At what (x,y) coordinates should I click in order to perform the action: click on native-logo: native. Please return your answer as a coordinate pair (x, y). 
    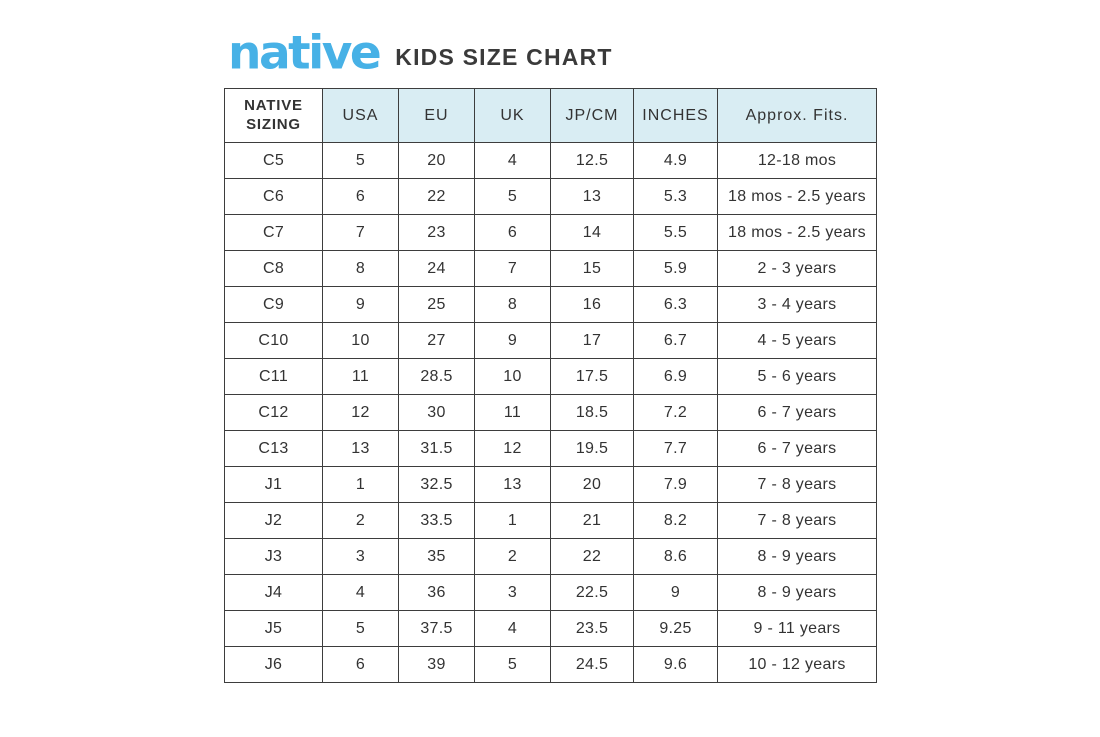
    Looking at the image, I should click on (305, 53).